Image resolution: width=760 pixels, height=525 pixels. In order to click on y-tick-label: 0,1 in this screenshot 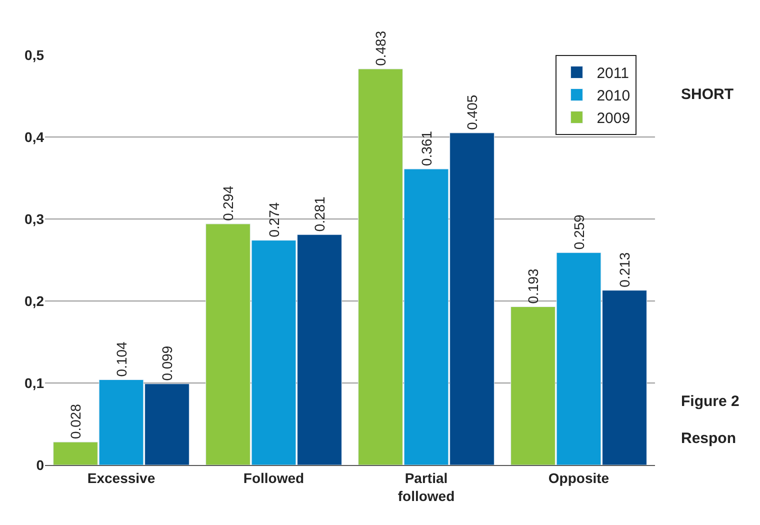, I will do `click(34, 382)`.